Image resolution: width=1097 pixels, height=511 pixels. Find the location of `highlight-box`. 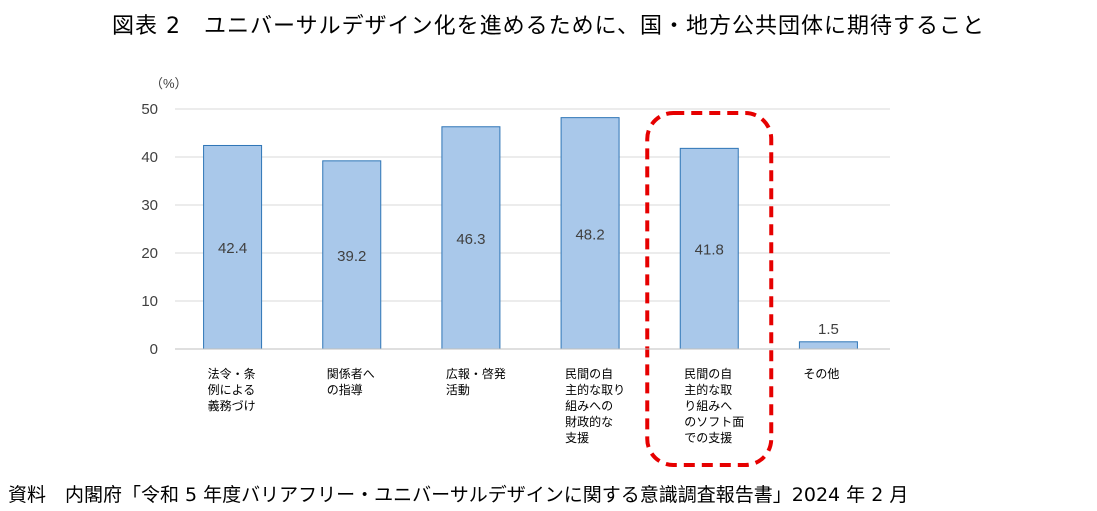

highlight-box is located at coordinates (709, 289).